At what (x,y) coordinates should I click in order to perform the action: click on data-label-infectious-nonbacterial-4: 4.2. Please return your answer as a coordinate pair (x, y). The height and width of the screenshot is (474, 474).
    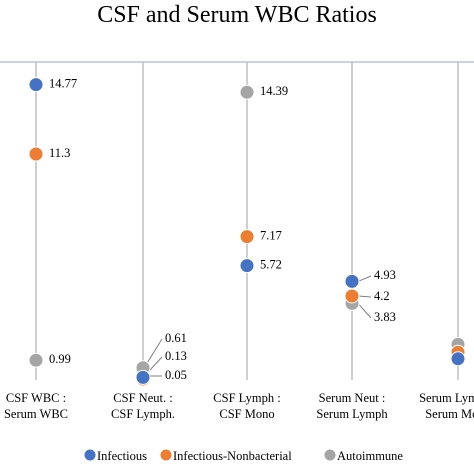
    Looking at the image, I should click on (382, 296).